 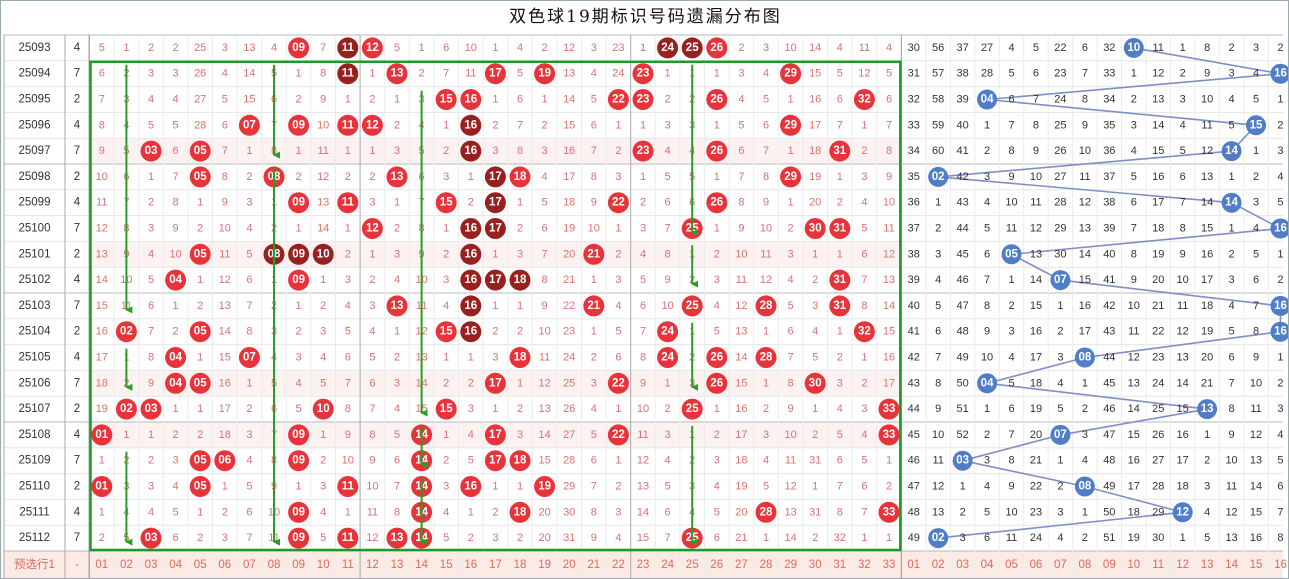 I want to click on miss-count: 6, so click(x=864, y=487).